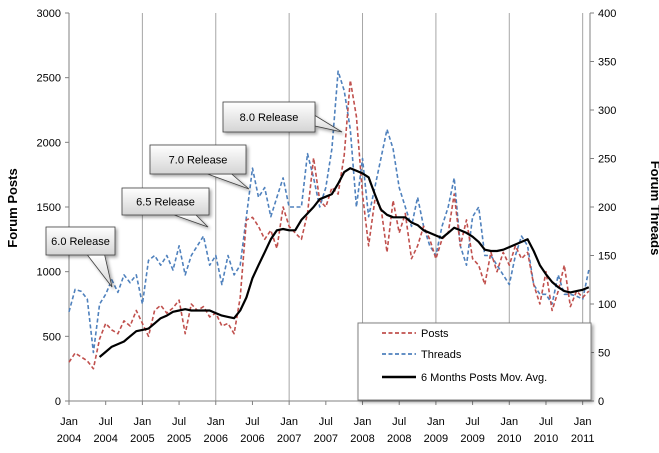 This screenshot has width=659, height=453. Describe the element at coordinates (326, 422) in the screenshot. I see `x-tick-label-month-7: Jul` at that location.